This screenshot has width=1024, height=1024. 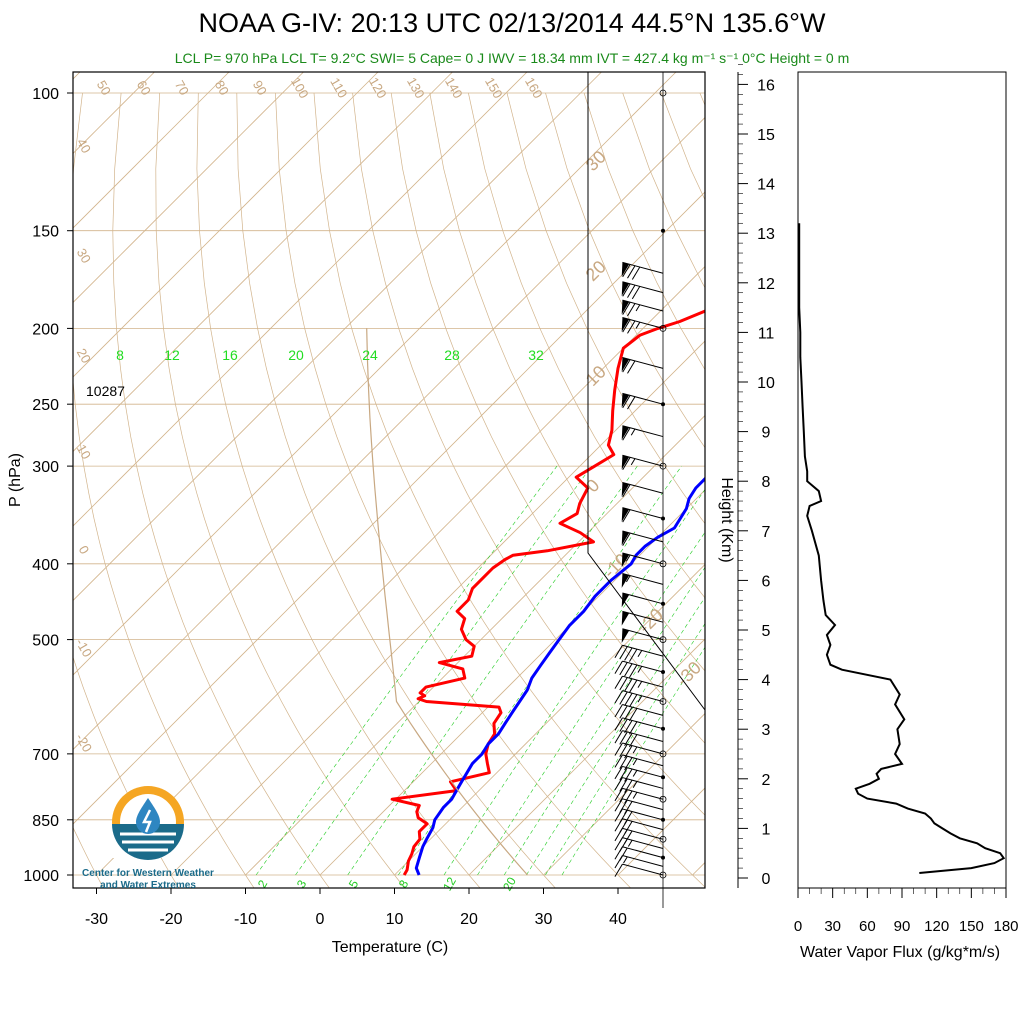 I want to click on mixing-ratio-label: 12, so click(x=172, y=355).